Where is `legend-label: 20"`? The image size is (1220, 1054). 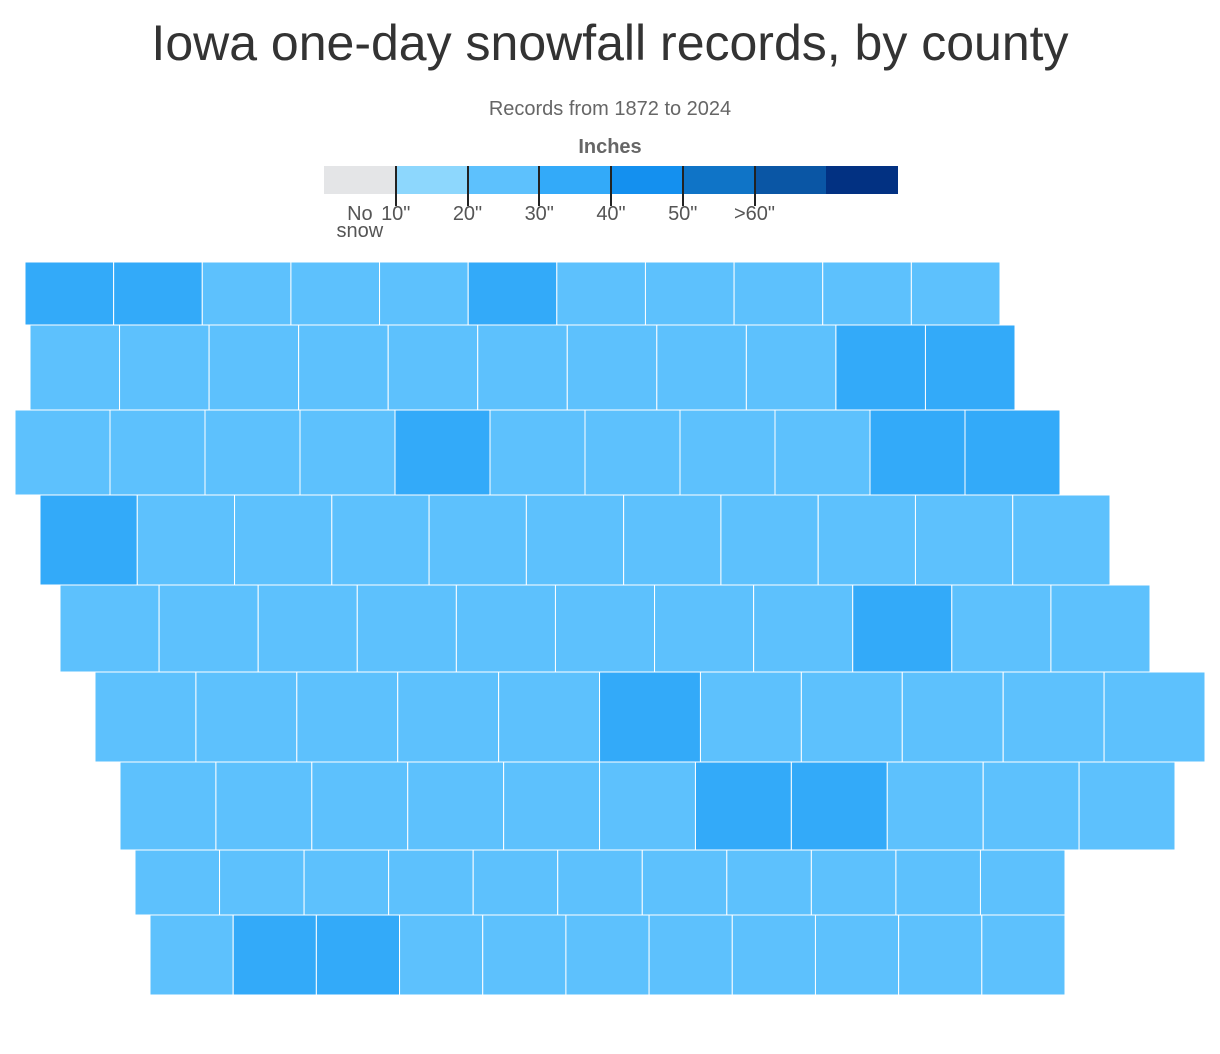
legend-label: 20" is located at coordinates (467, 214).